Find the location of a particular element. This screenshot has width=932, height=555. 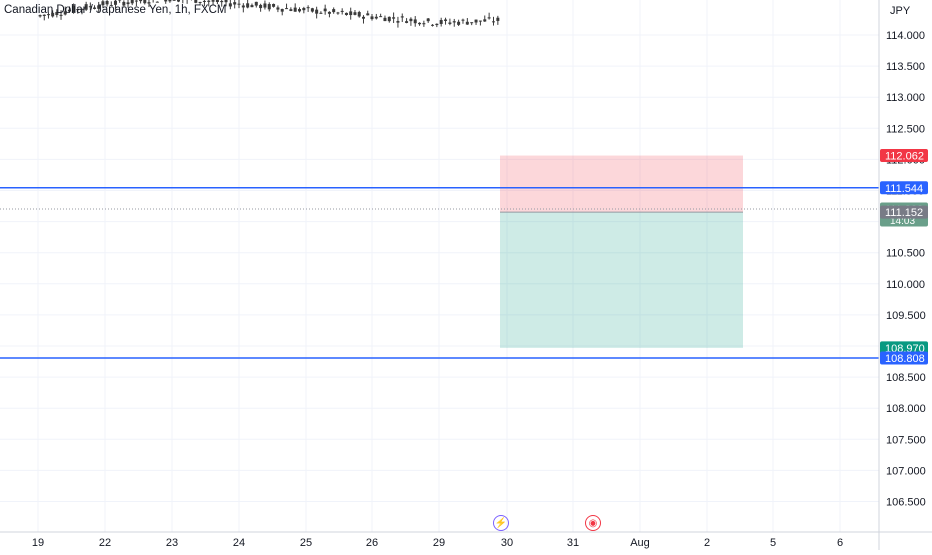

lightning-glyph: ⚡ is located at coordinates (501, 523).